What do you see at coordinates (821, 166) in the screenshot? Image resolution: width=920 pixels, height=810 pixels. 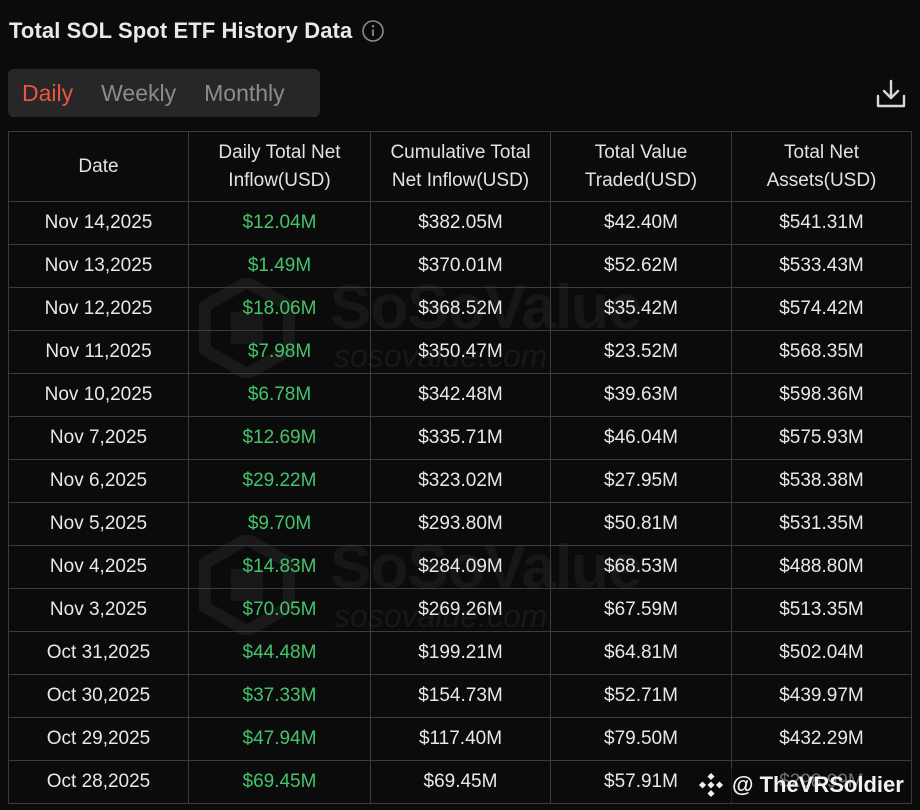 I see `column-header-net-assets: Total Net Assets(USD)` at bounding box center [821, 166].